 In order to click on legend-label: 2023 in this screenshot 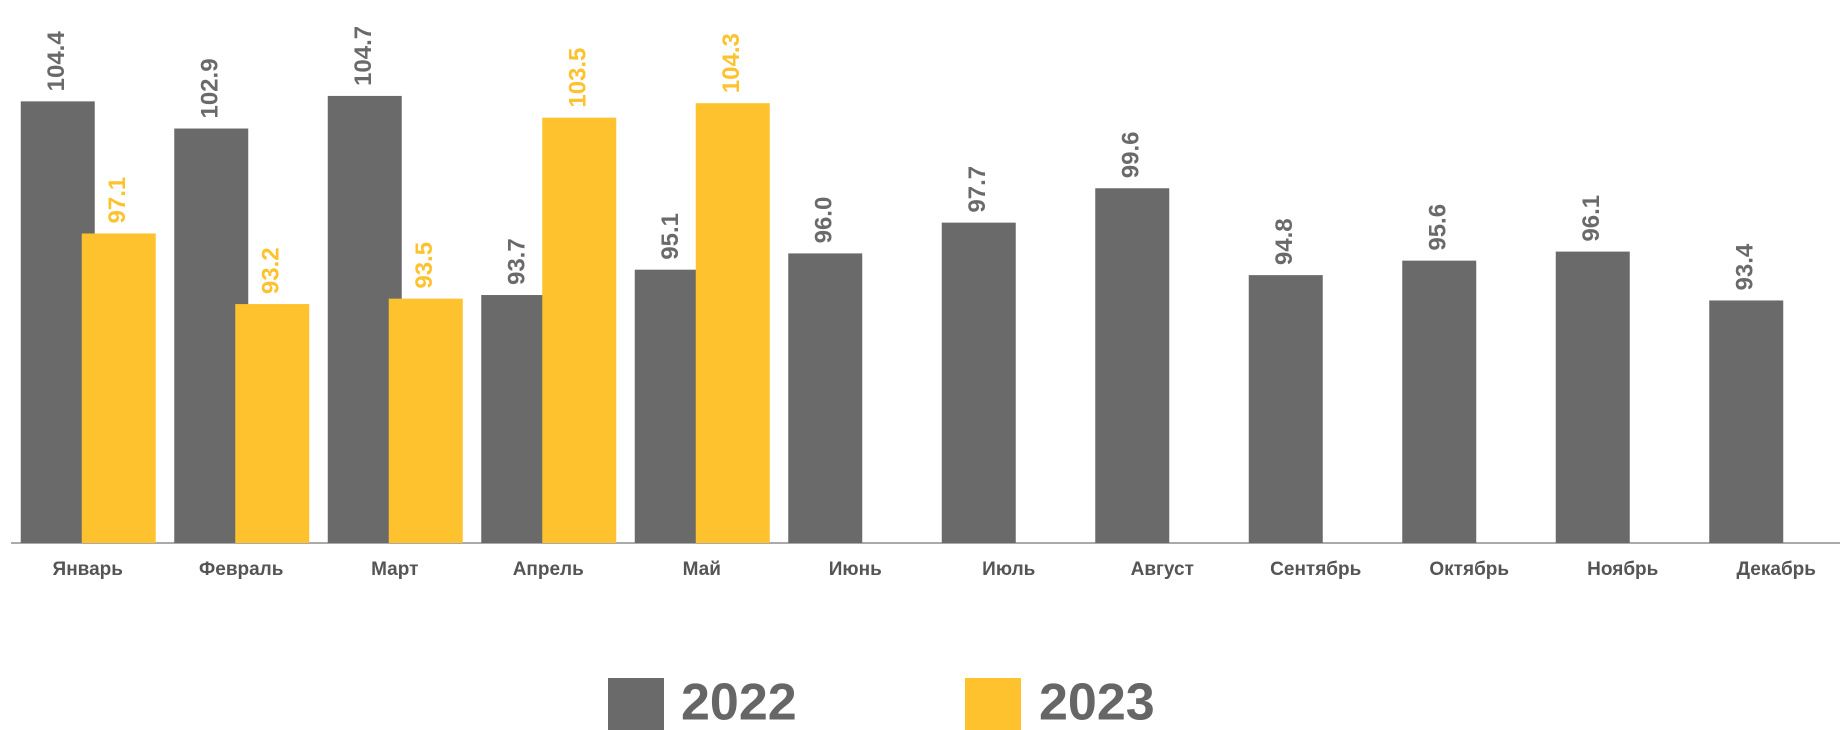, I will do `click(1097, 702)`.